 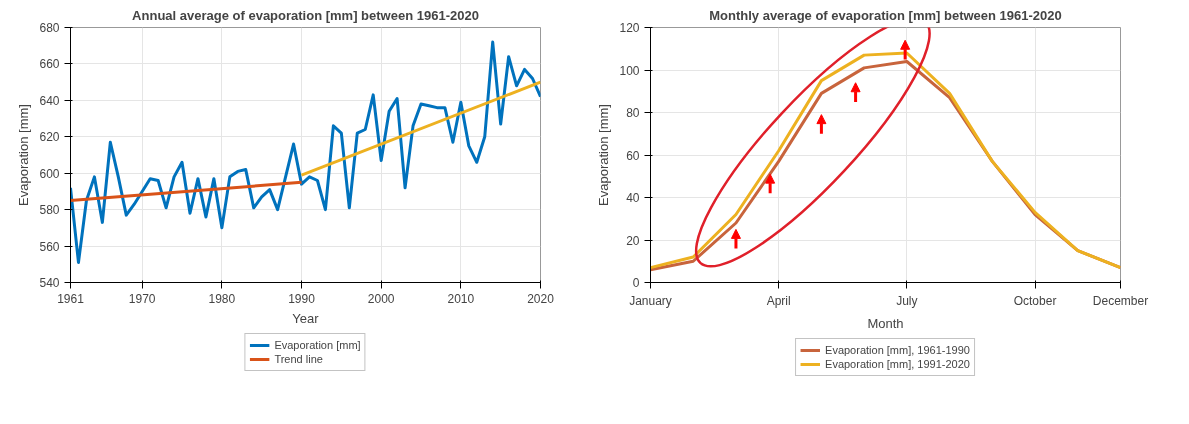 I want to click on x-tick-label: July, so click(x=907, y=300).